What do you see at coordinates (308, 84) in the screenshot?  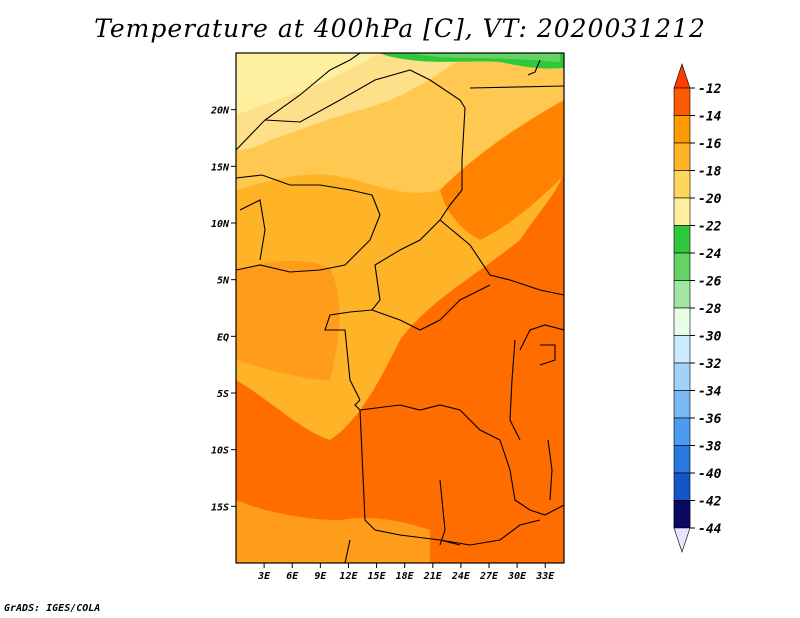 I see `field-coolest-north` at bounding box center [308, 84].